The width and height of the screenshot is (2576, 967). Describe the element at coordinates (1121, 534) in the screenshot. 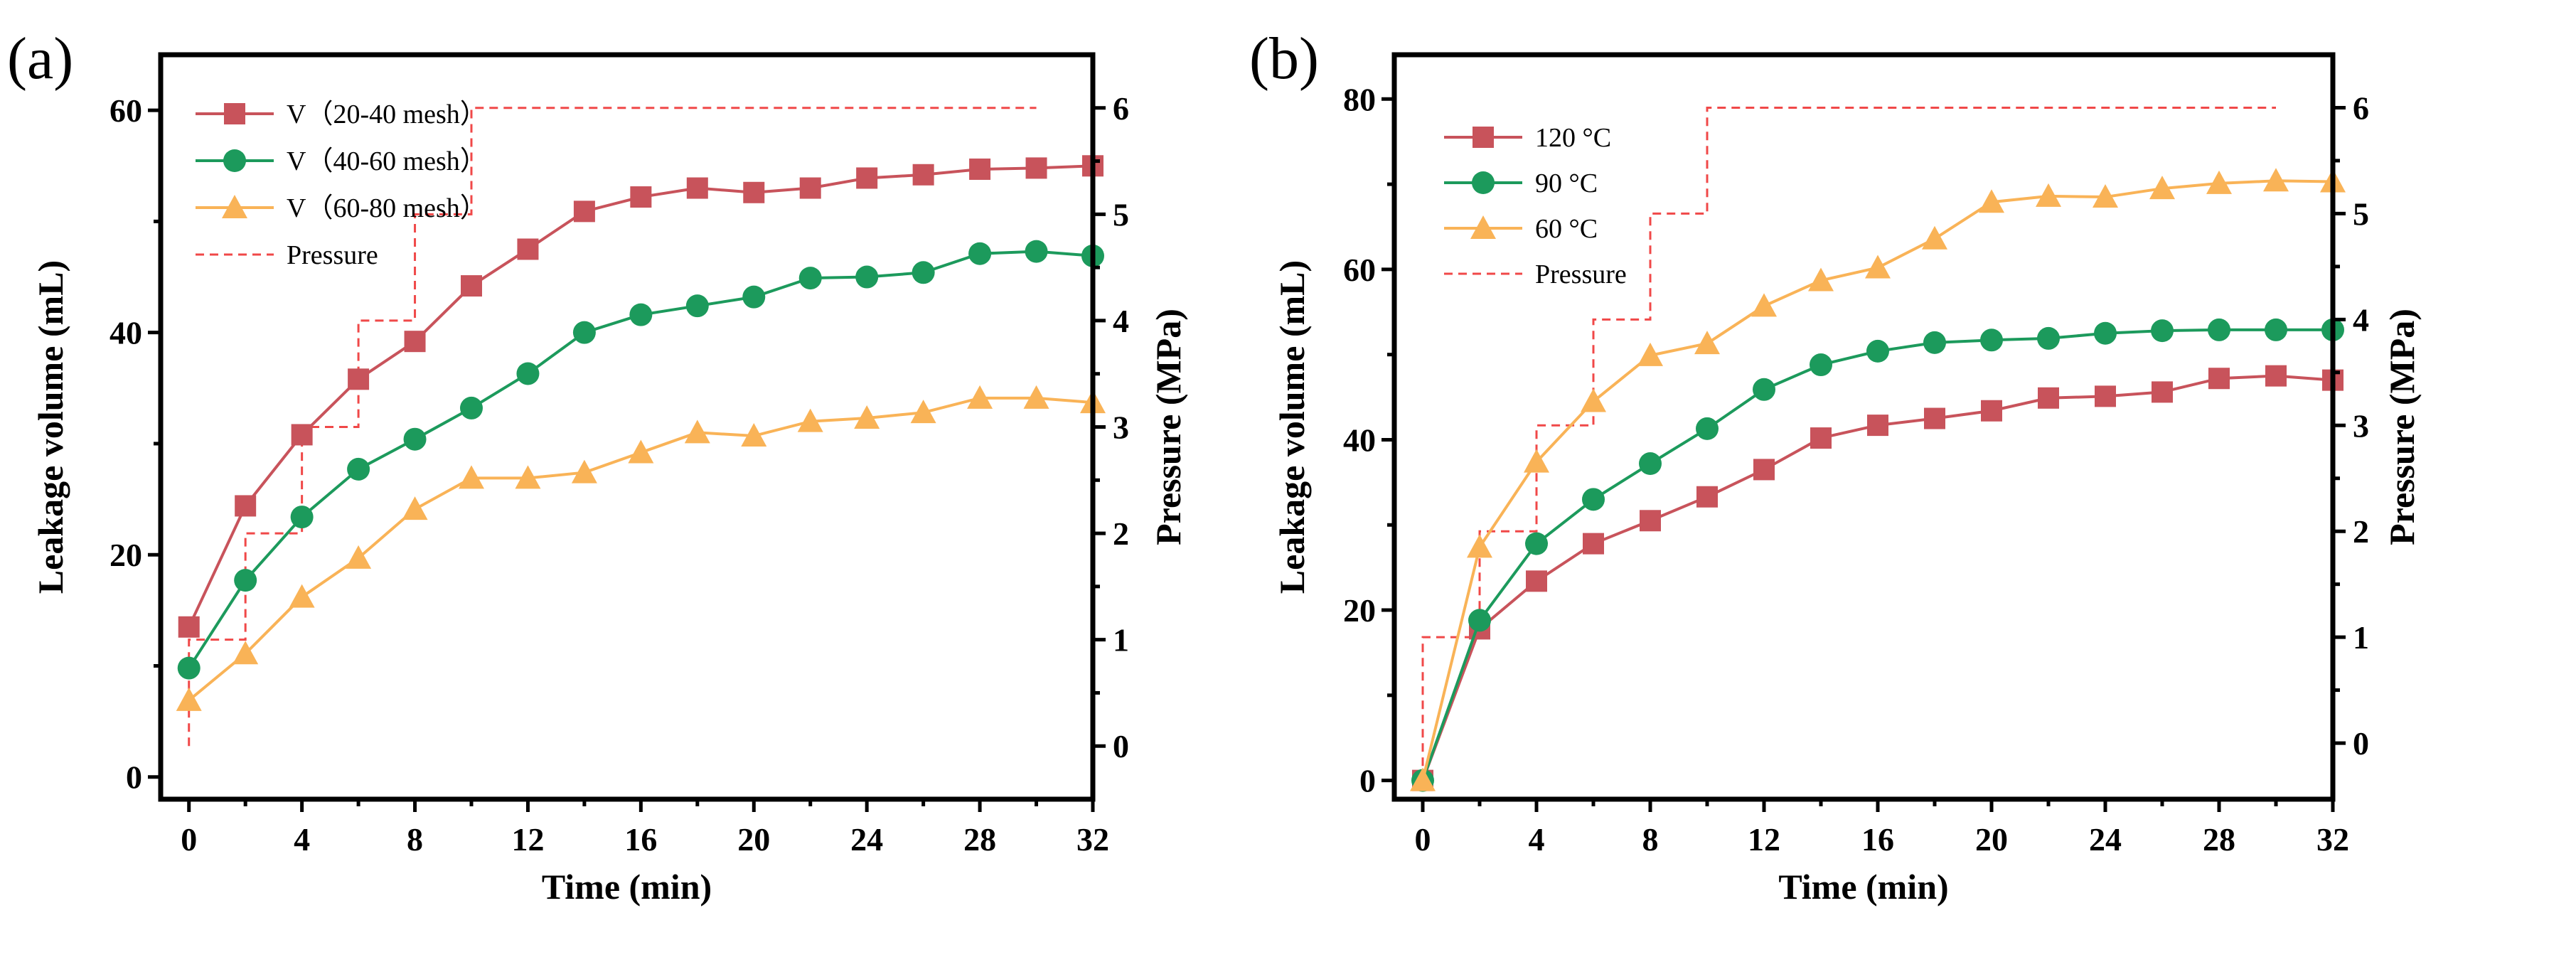

I see `y2-tick-label: 2` at that location.